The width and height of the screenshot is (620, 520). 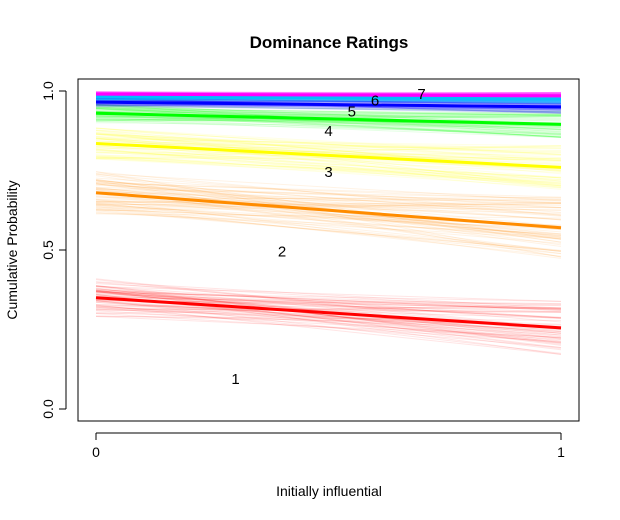 I want to click on category-label-2: 2, so click(x=282, y=252).